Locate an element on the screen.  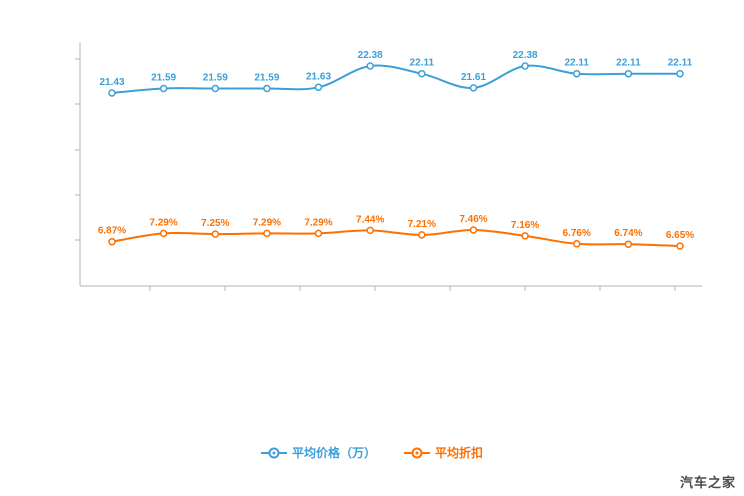
legend-item-avg-discount: 平均折扣 is located at coordinates (443, 452).